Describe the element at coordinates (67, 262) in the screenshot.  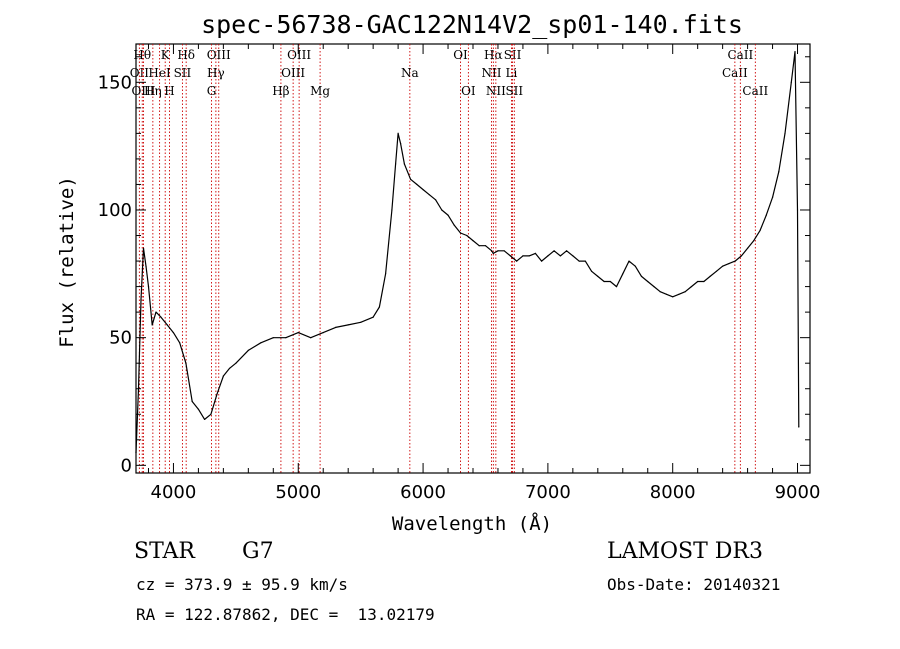
I see `y-axis-label: Flux (relative)` at that location.